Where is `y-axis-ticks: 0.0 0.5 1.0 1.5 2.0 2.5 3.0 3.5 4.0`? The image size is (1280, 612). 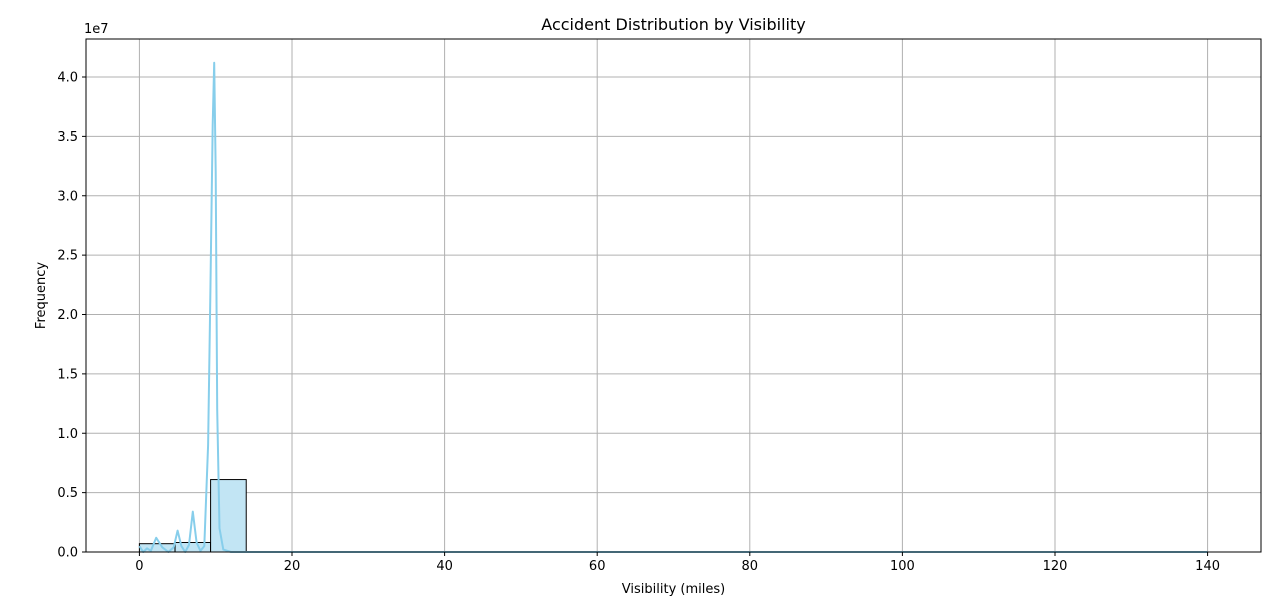
y-axis-ticks: 0.0 0.5 1.0 1.5 2.0 2.5 3.0 3.5 4.0 is located at coordinates (71, 316).